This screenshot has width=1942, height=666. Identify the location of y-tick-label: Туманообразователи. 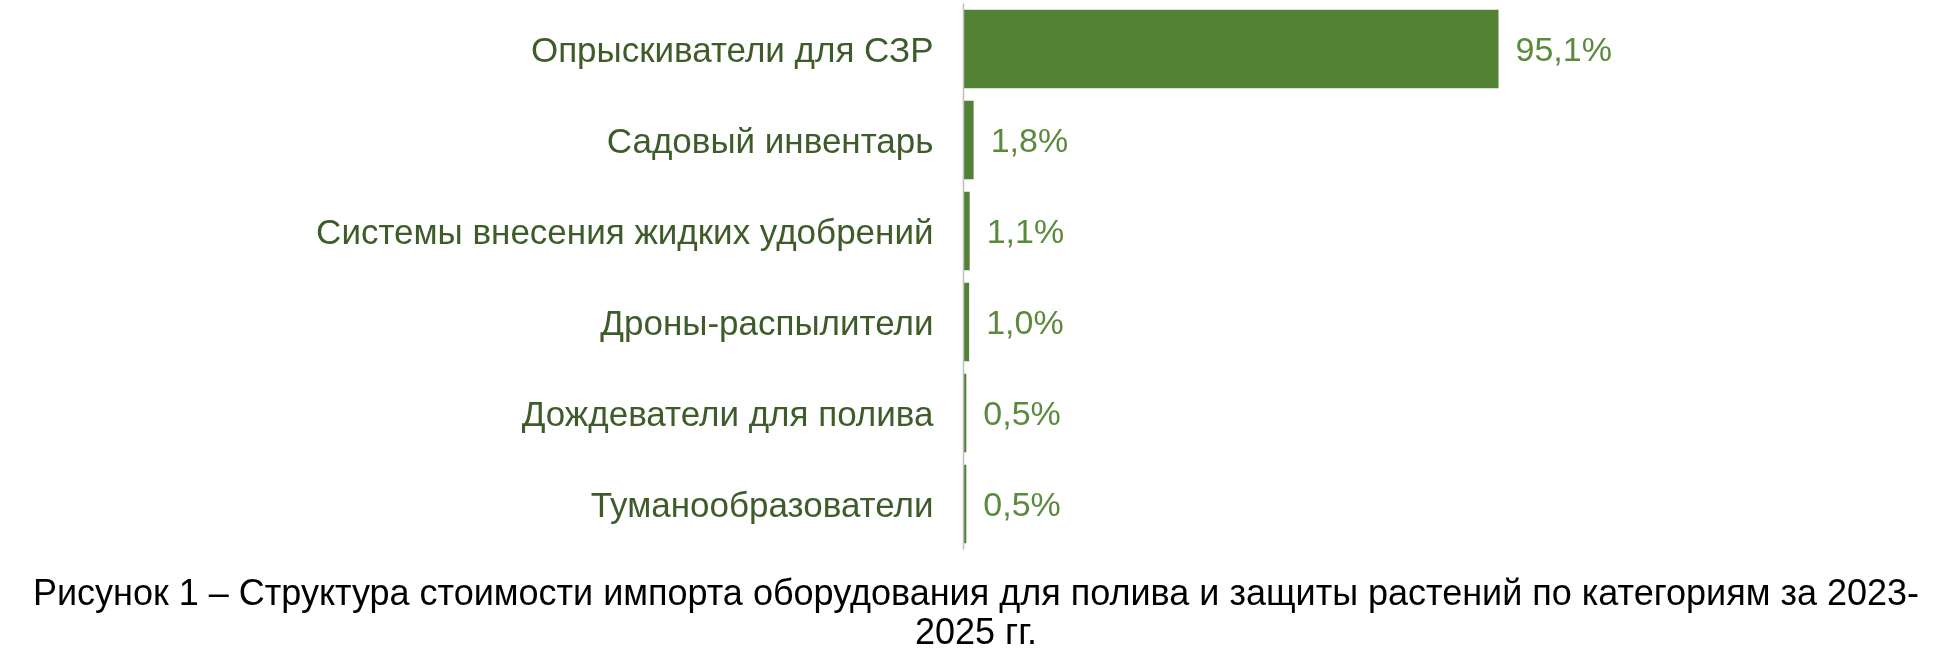
(762, 504).